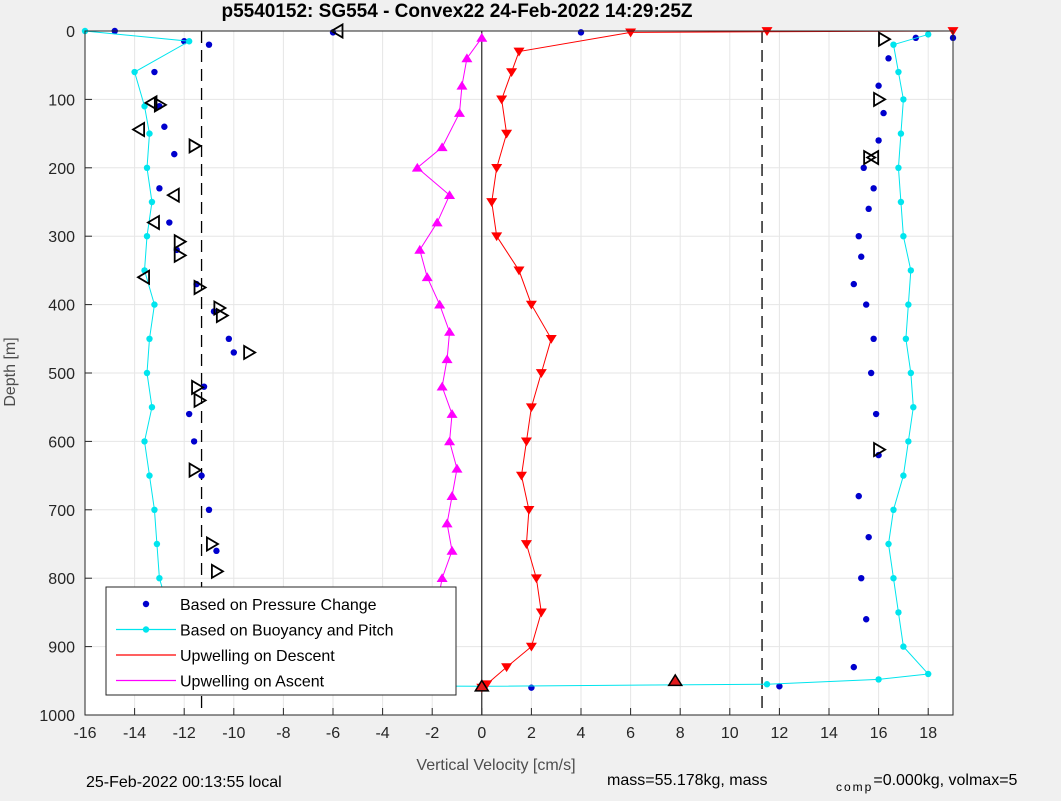 The width and height of the screenshot is (1061, 801). What do you see at coordinates (495, 765) in the screenshot?
I see `x-axis-label: Vertical Velocity [cm/s]` at bounding box center [495, 765].